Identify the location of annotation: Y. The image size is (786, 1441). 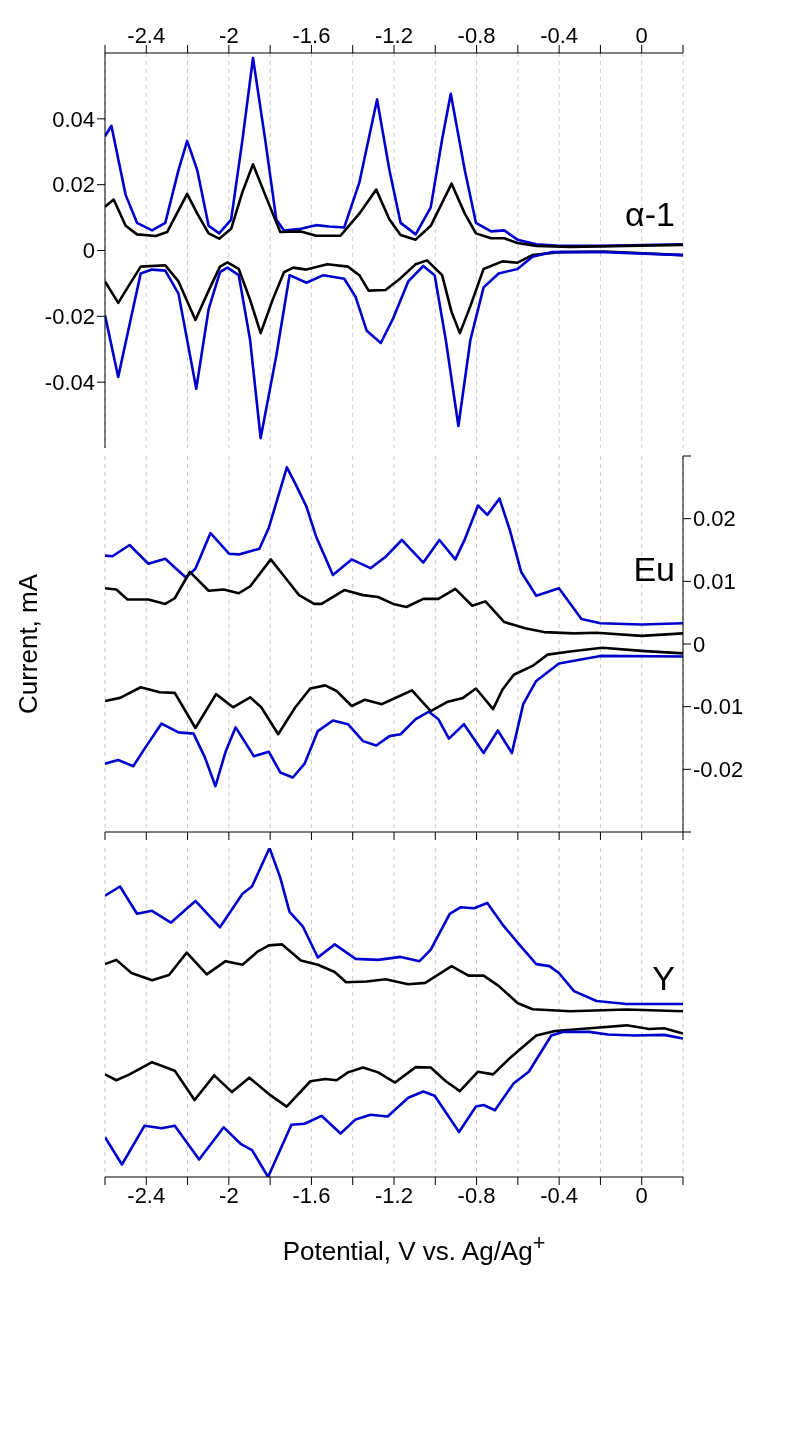
(663, 979).